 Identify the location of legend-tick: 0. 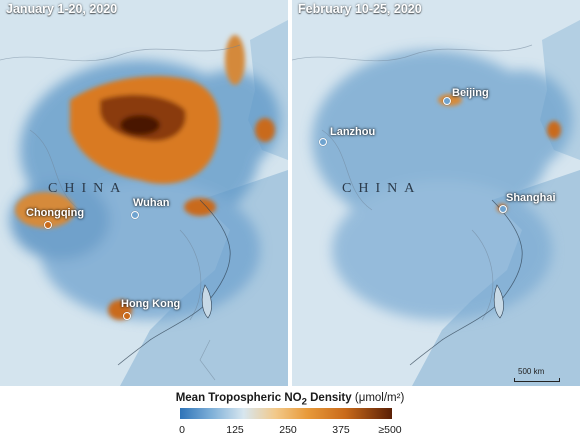
(182, 430).